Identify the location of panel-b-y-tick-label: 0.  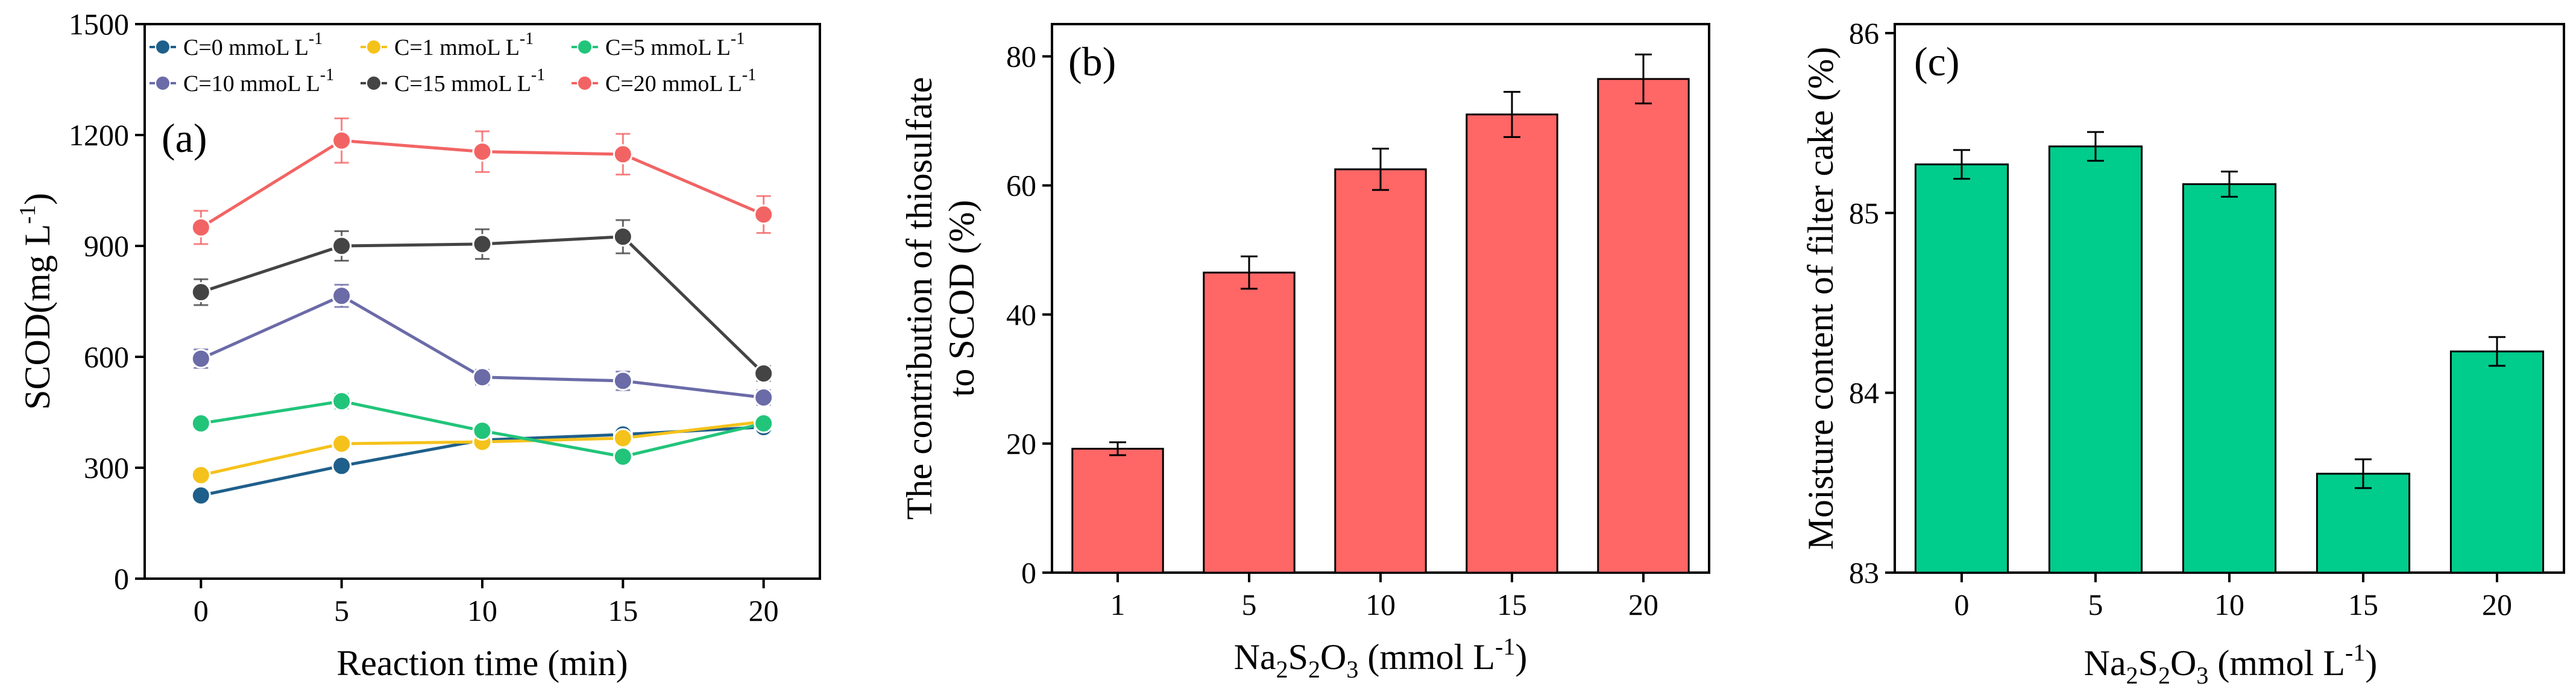
(1028, 573).